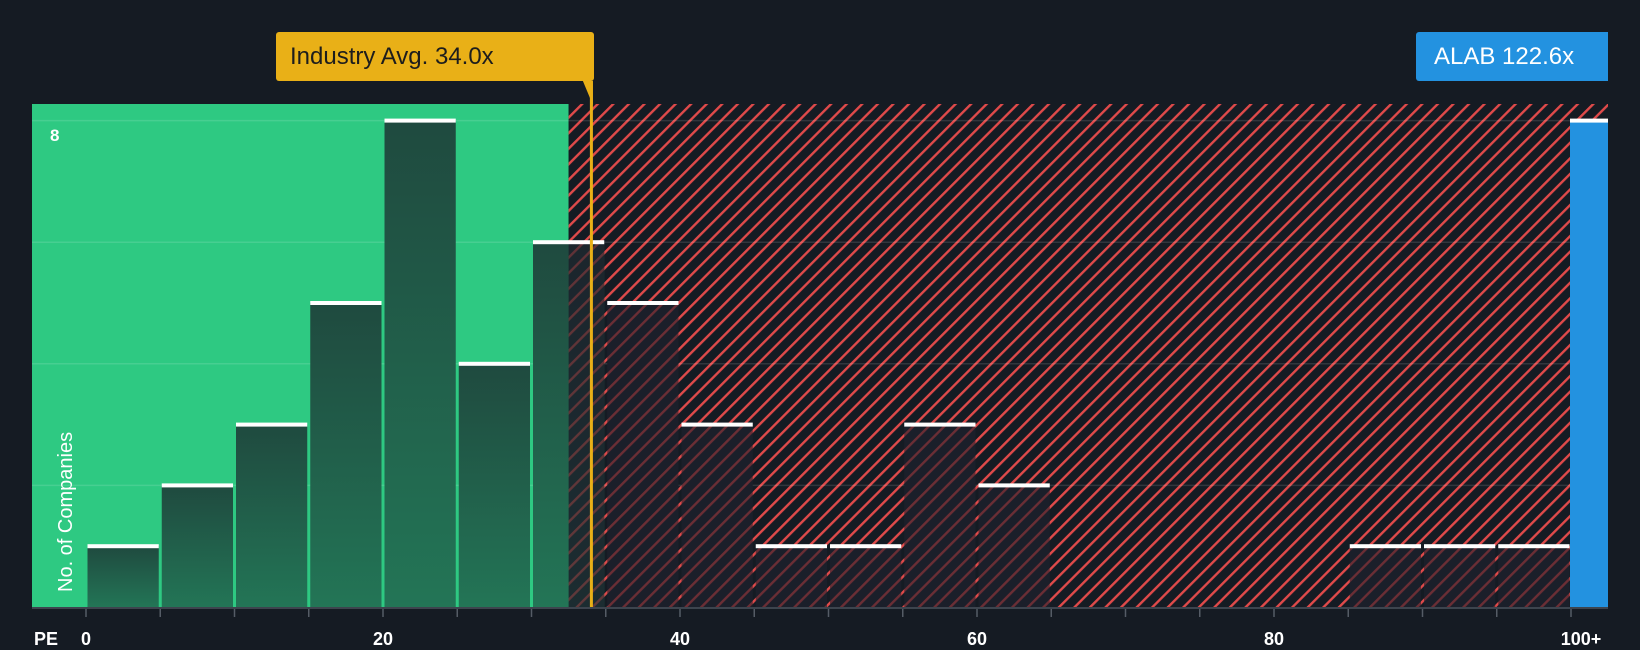  I want to click on company-bar, so click(1589, 363).